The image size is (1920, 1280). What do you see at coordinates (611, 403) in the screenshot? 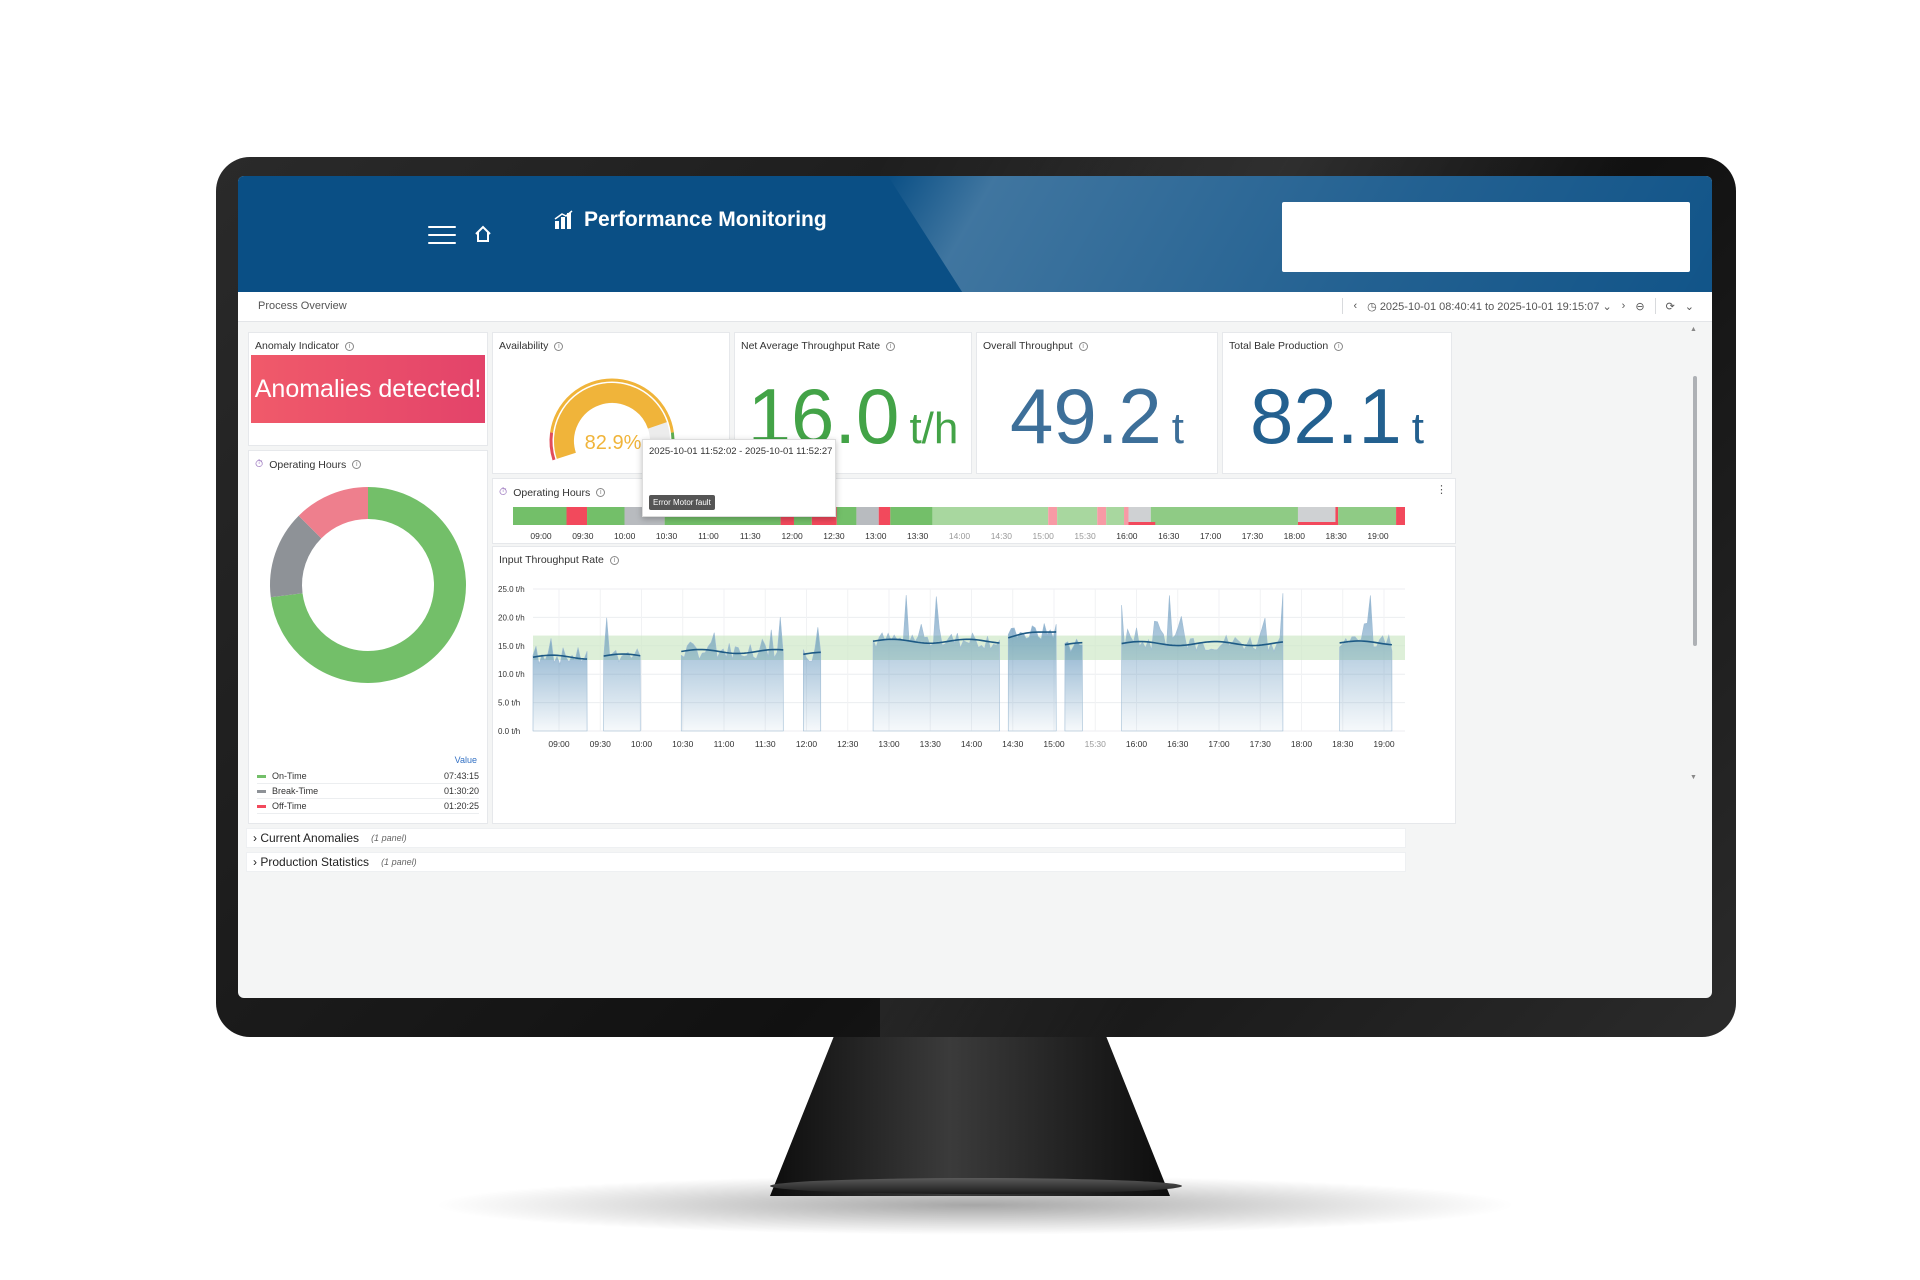
I see `availability-panel: Availability i 82.9%` at bounding box center [611, 403].